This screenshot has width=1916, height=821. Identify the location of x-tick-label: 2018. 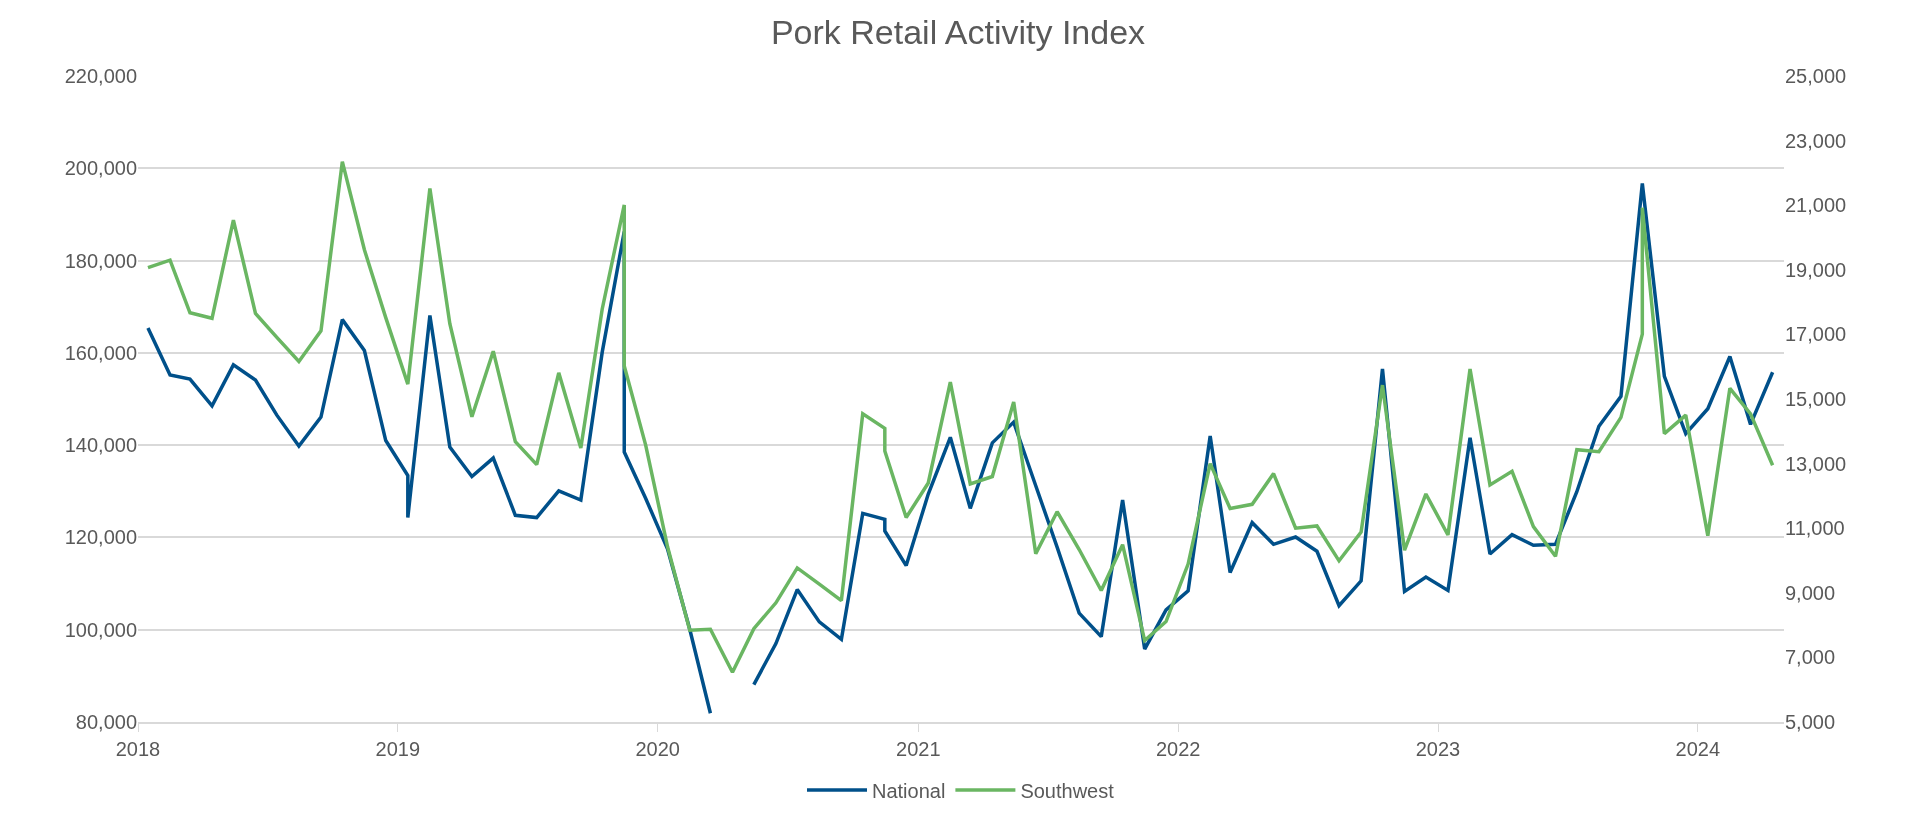
(138, 748).